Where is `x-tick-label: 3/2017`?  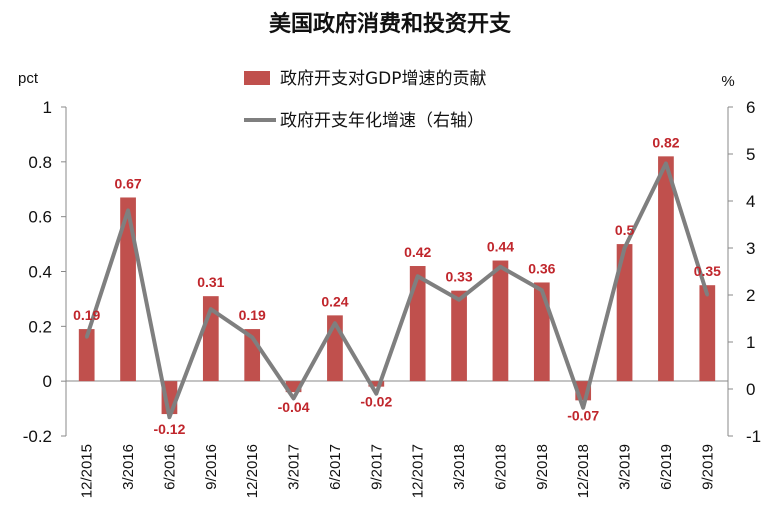 x-tick-label: 3/2017 is located at coordinates (294, 467).